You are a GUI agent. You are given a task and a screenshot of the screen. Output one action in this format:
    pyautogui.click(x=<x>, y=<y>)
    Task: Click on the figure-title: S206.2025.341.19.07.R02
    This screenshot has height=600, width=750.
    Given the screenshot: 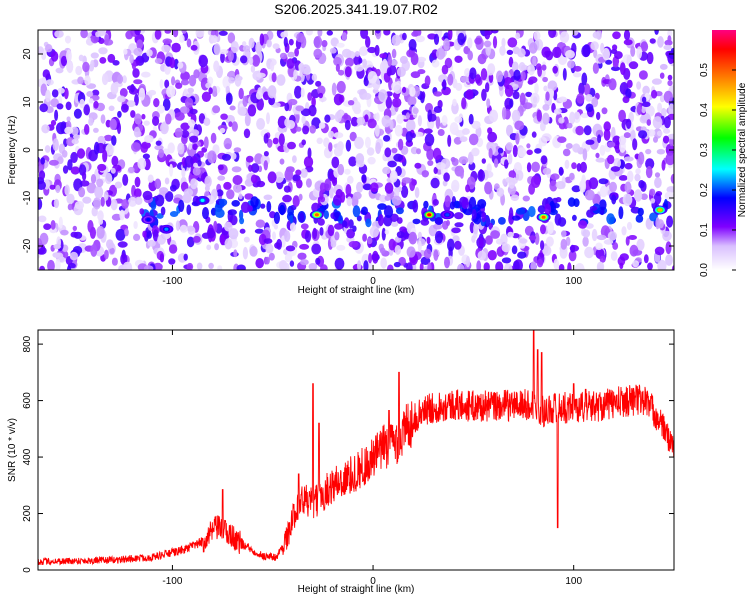 What is the action you would take?
    pyautogui.click(x=356, y=9)
    